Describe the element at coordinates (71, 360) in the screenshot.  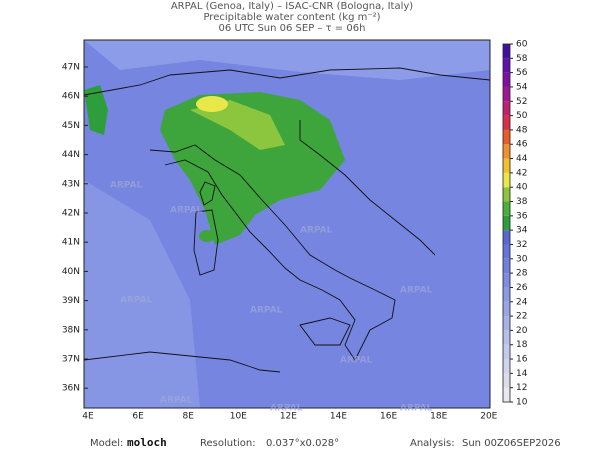
I see `lat-label: 37N` at that location.